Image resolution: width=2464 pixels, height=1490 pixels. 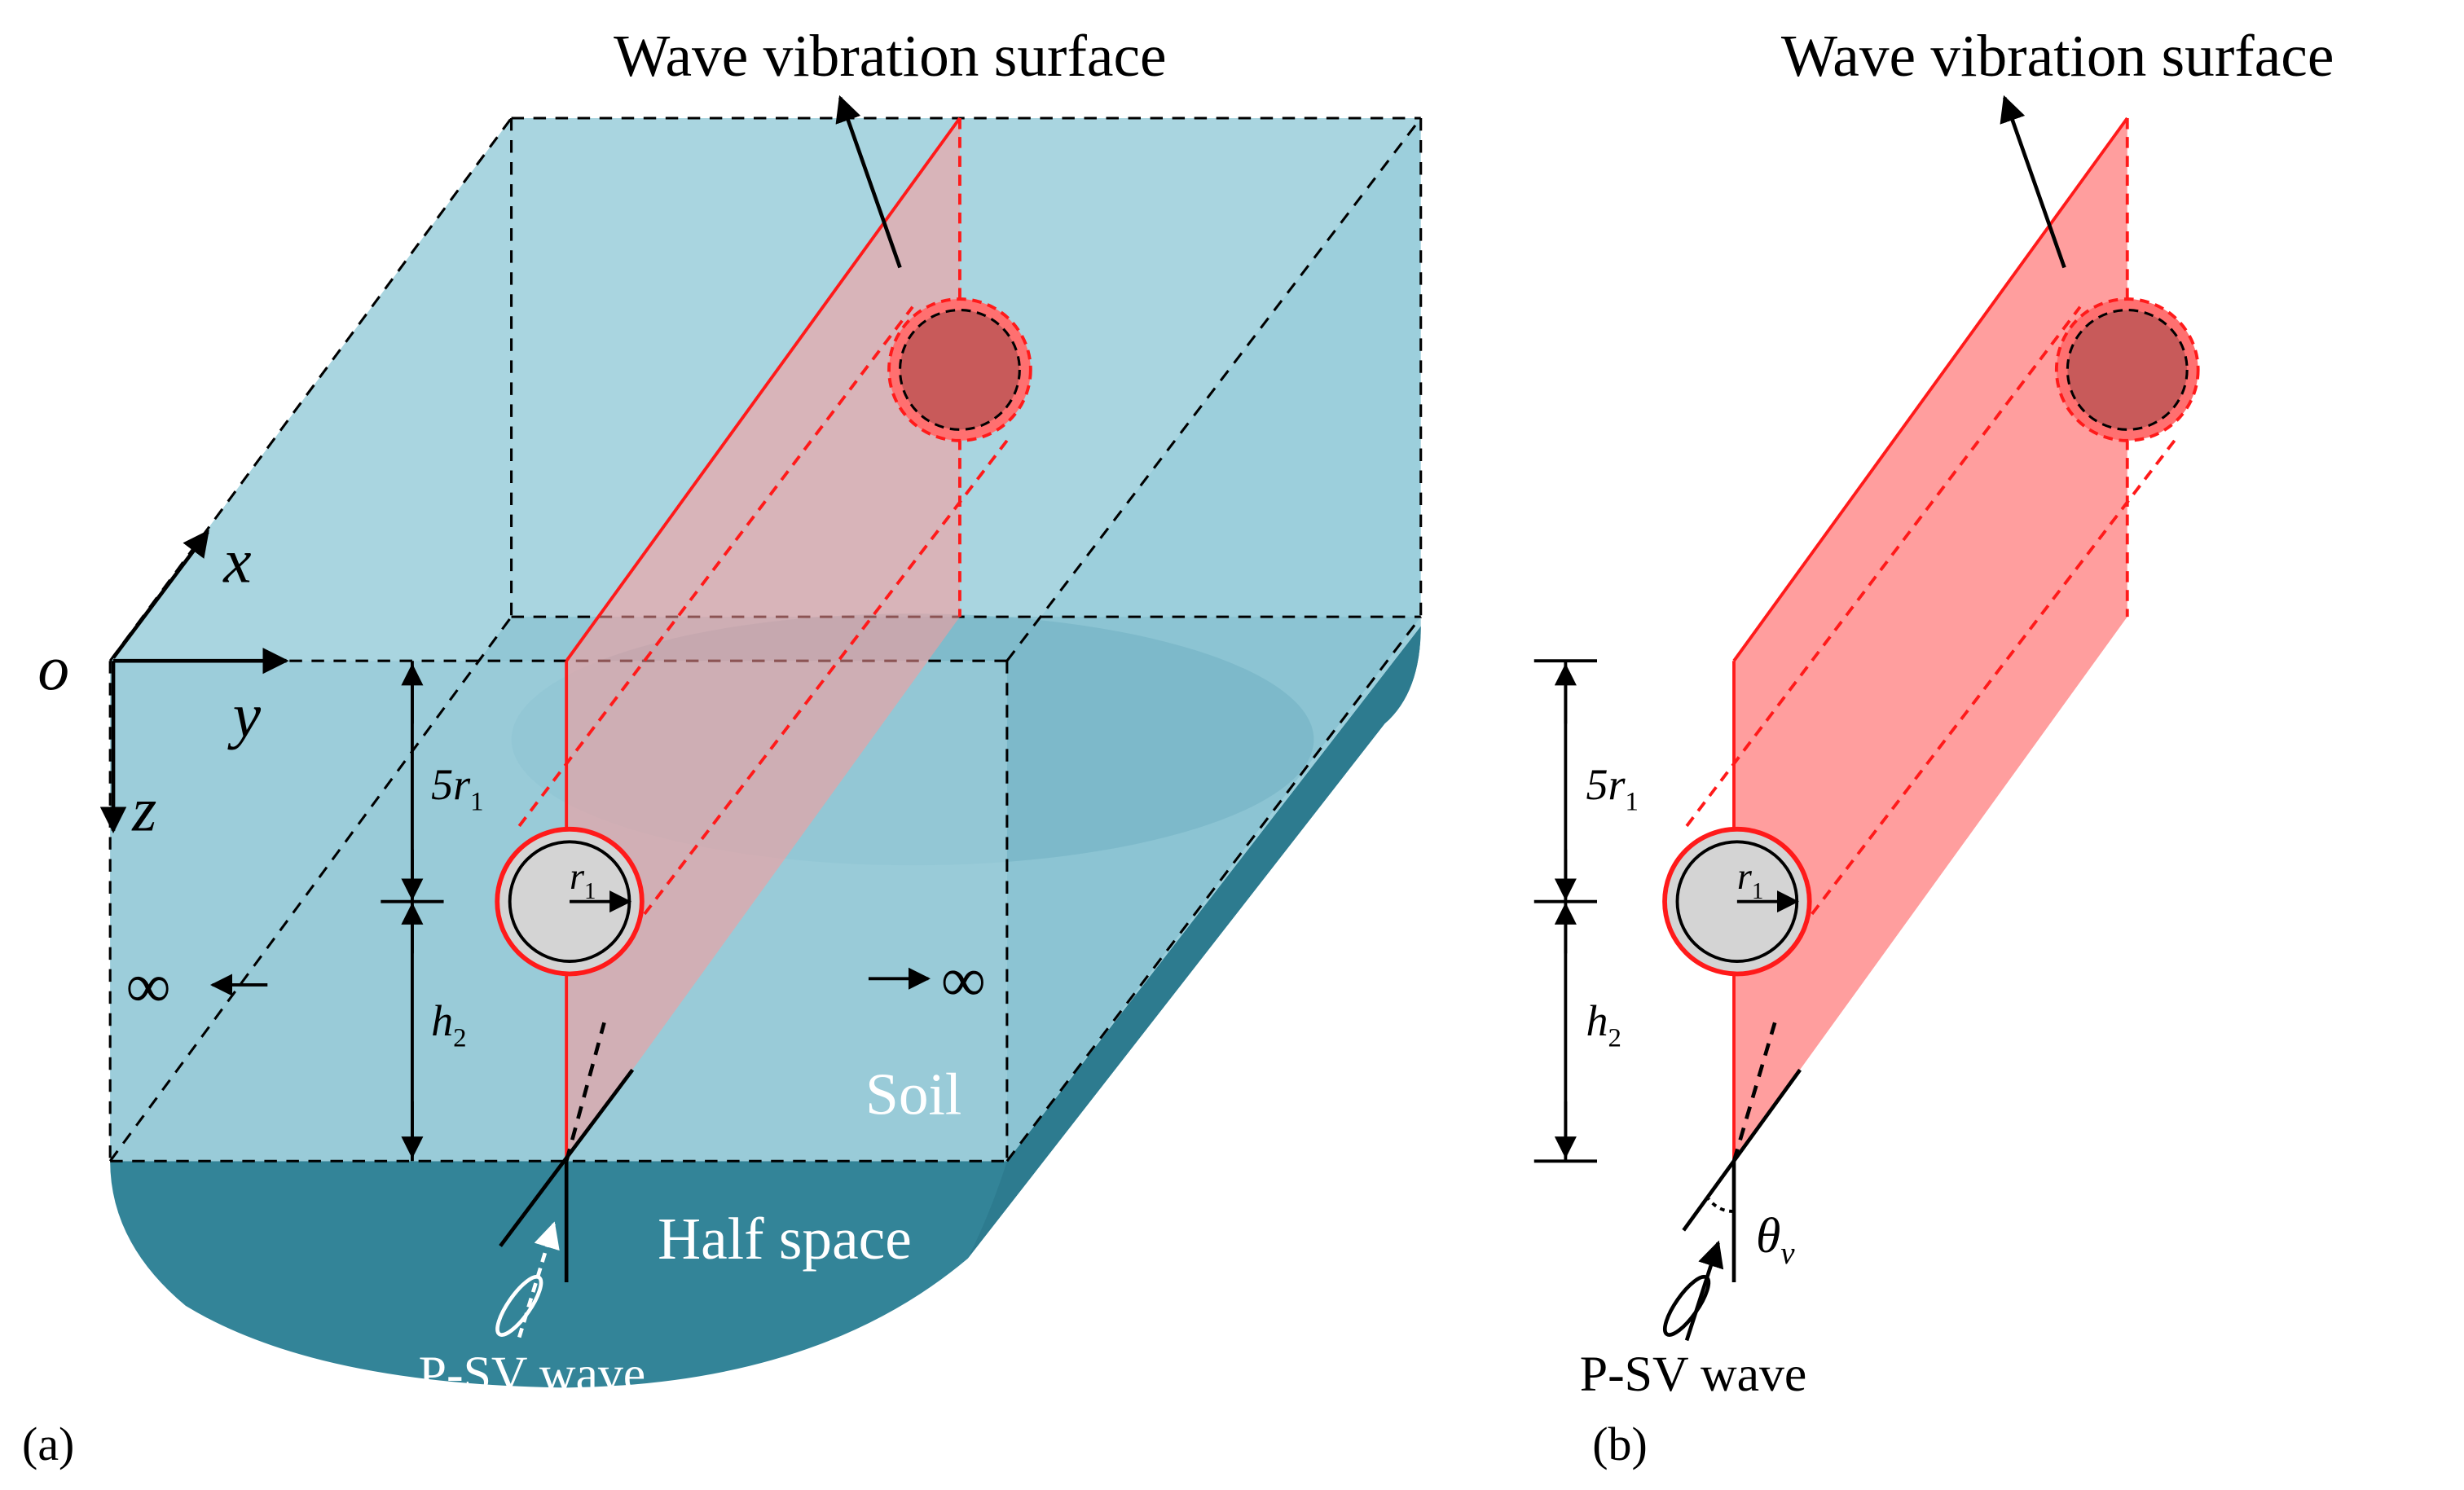 What do you see at coordinates (147, 986) in the screenshot?
I see `infinity-left-label: ∞` at bounding box center [147, 986].